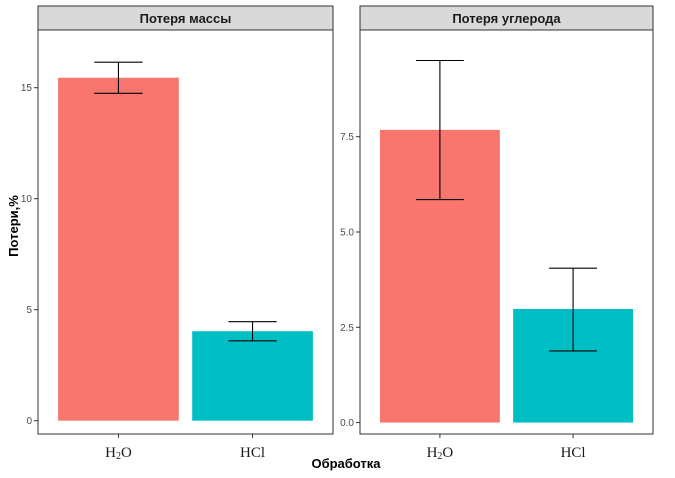  I want to click on x-axis-title: Обработка, so click(346, 463).